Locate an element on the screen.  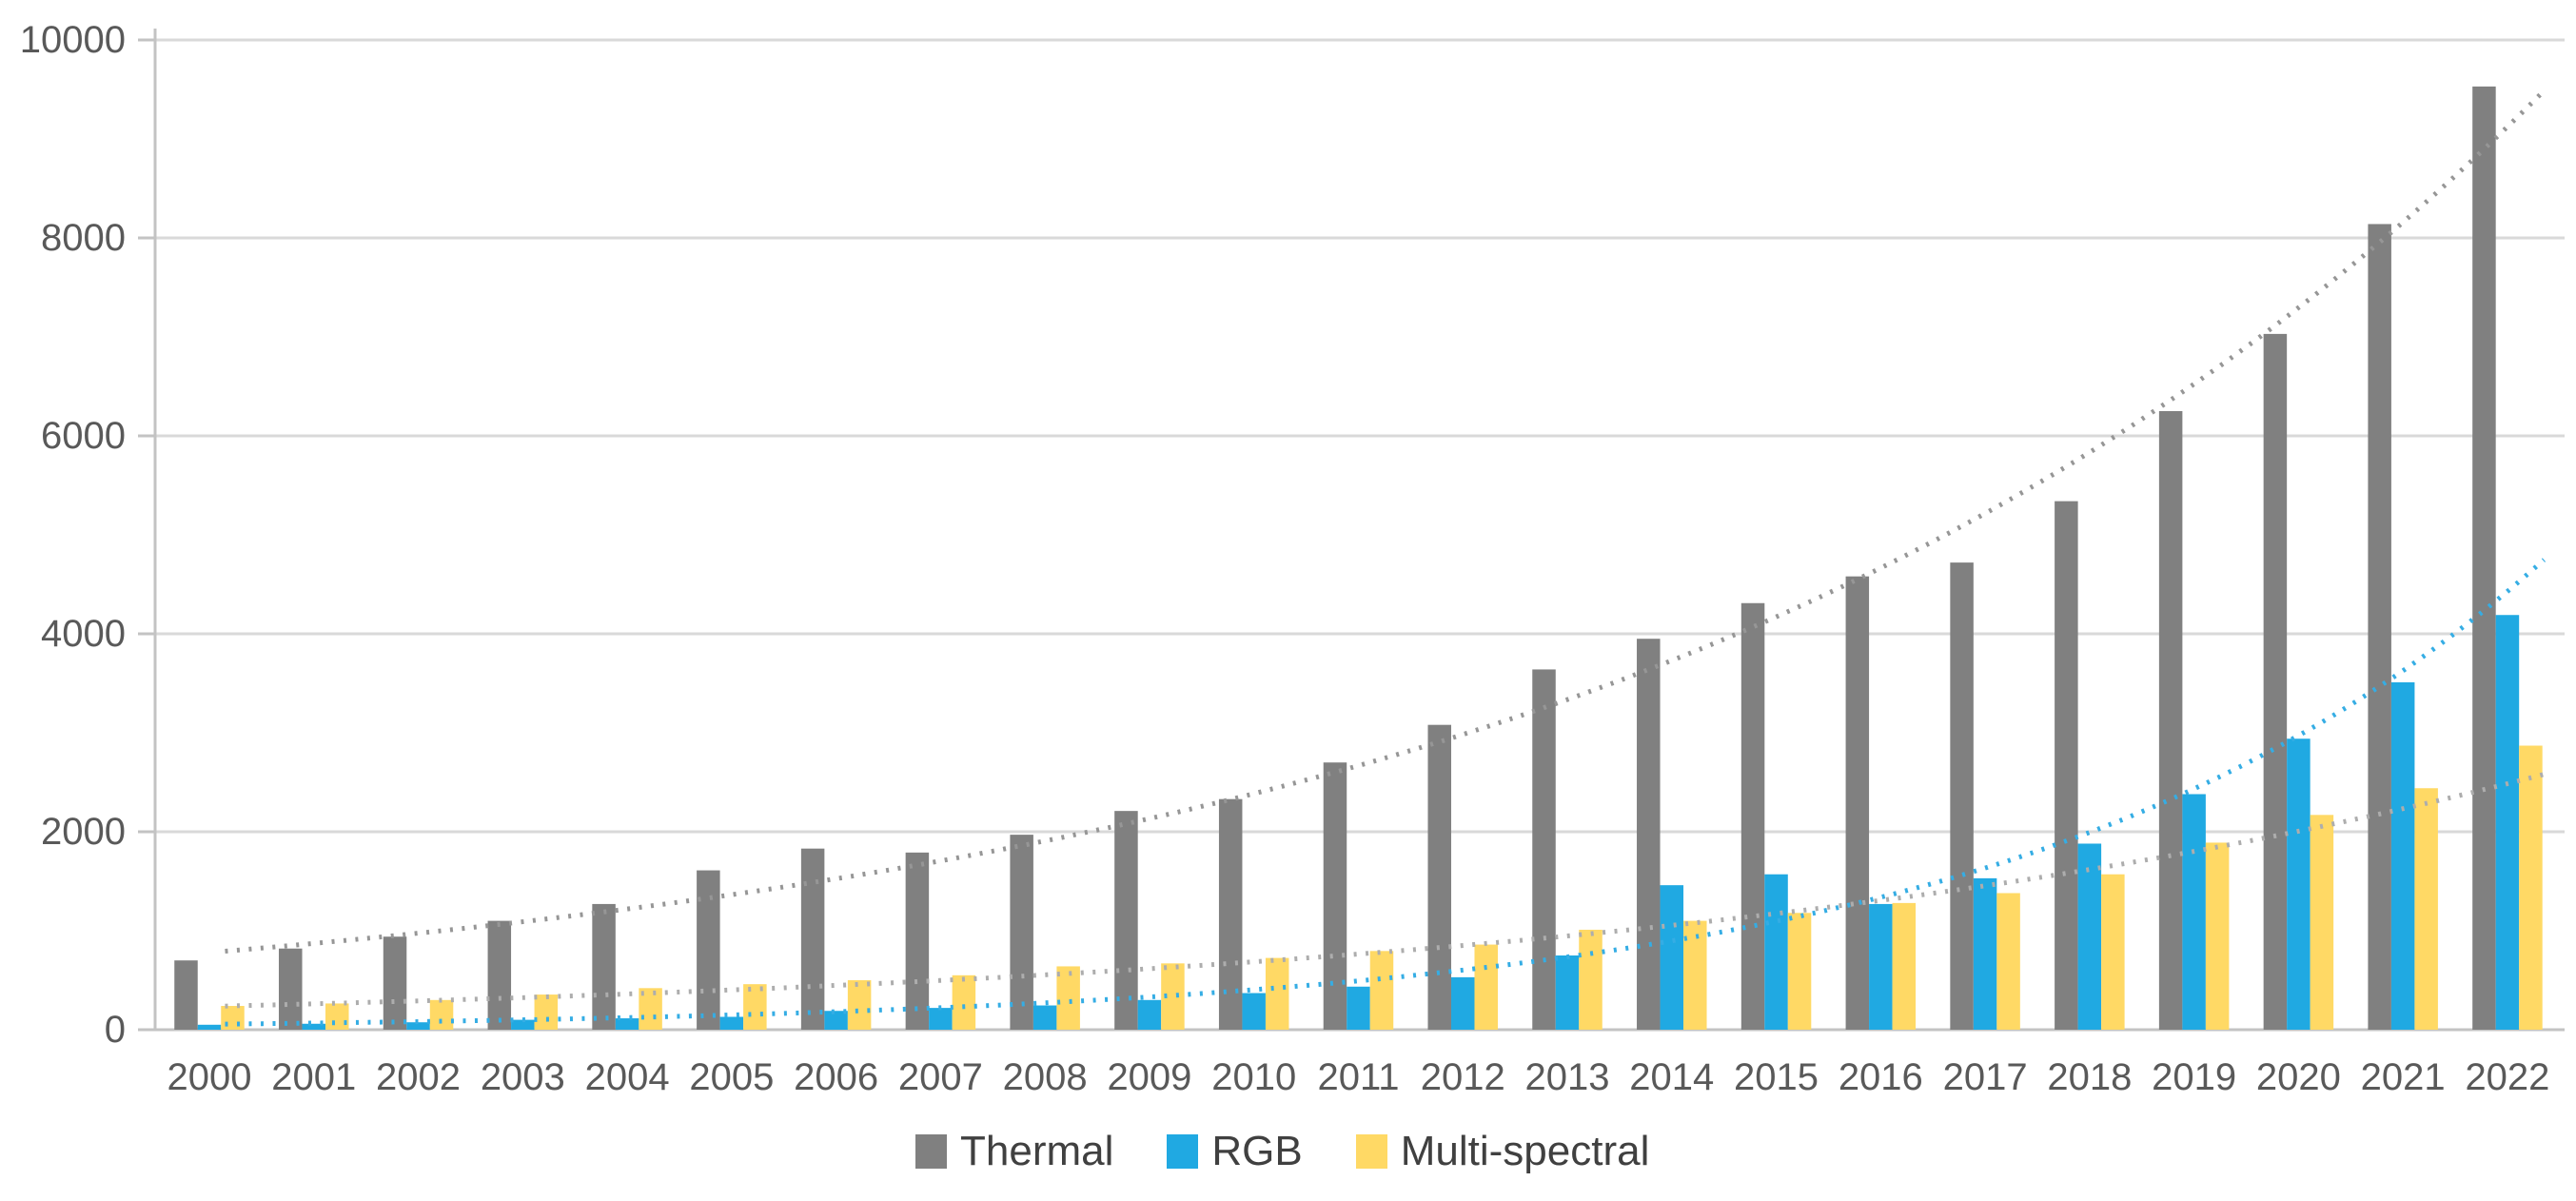
thermal-bar-2009 is located at coordinates (1126, 920).